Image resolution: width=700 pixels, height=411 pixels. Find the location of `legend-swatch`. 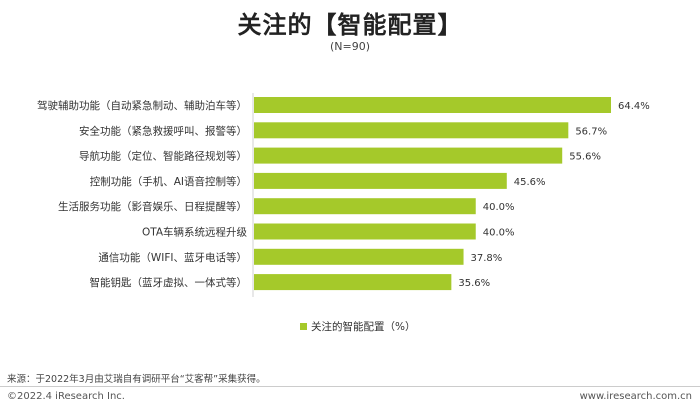

legend-swatch is located at coordinates (303, 326).